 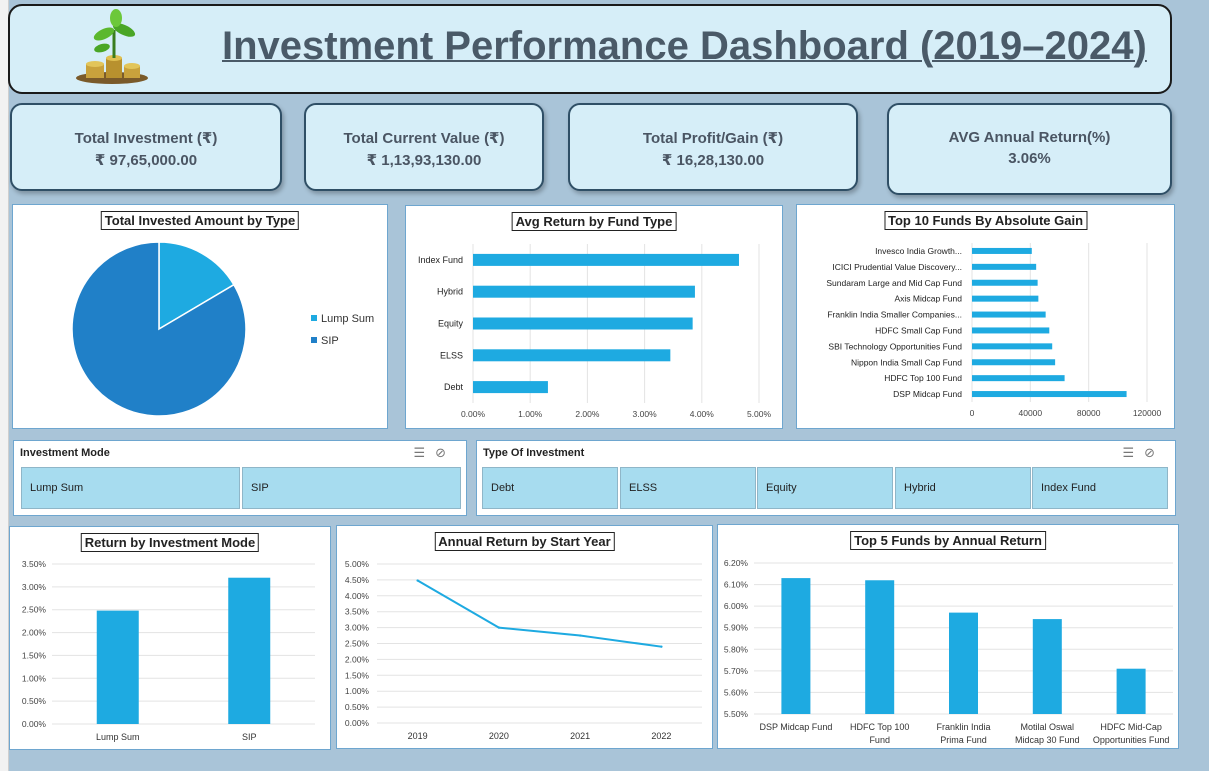 What do you see at coordinates (351, 488) in the screenshot?
I see `slicer-option-sip: SIP` at bounding box center [351, 488].